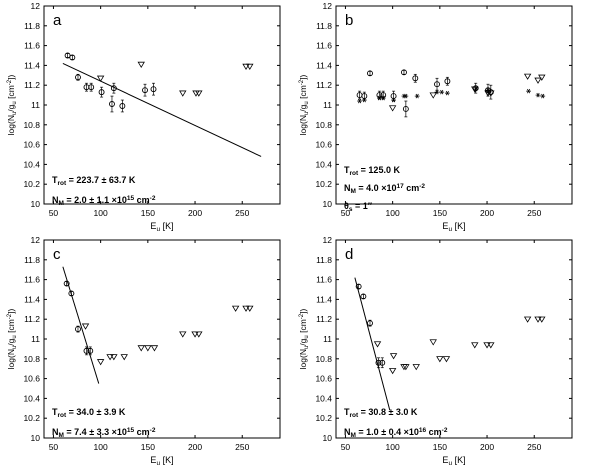  Describe the element at coordinates (104, 433) in the screenshot. I see `annotation-2: NM = 7.4 ± 3.3 ×1015 cm-2` at that location.